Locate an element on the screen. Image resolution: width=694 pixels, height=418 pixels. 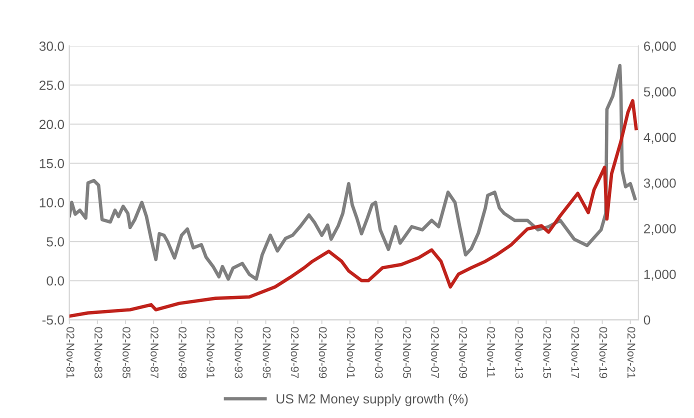
legend-label: US M2 Money supply growth (%) is located at coordinates (372, 400).